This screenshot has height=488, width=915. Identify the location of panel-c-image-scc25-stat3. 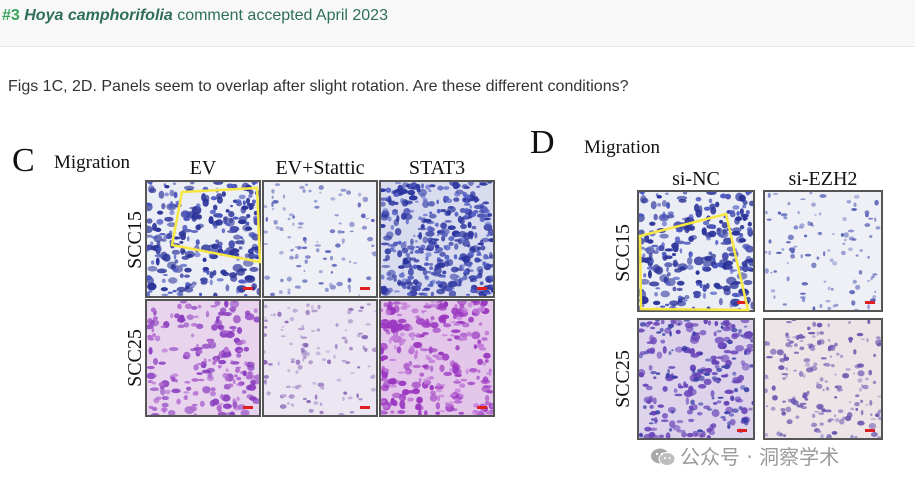
(437, 358).